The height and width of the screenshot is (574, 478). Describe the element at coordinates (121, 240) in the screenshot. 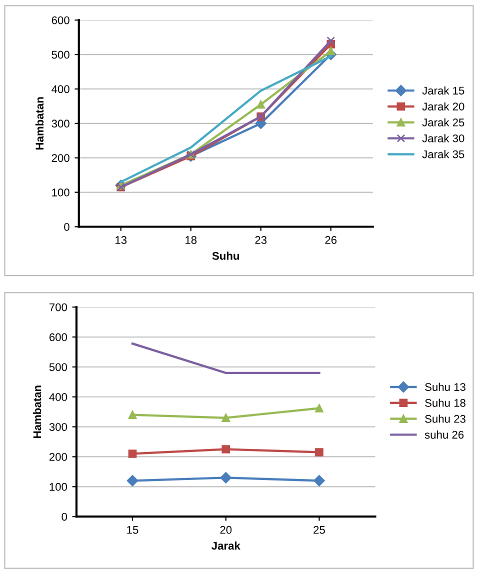

I see `x-tick-label: 13` at that location.